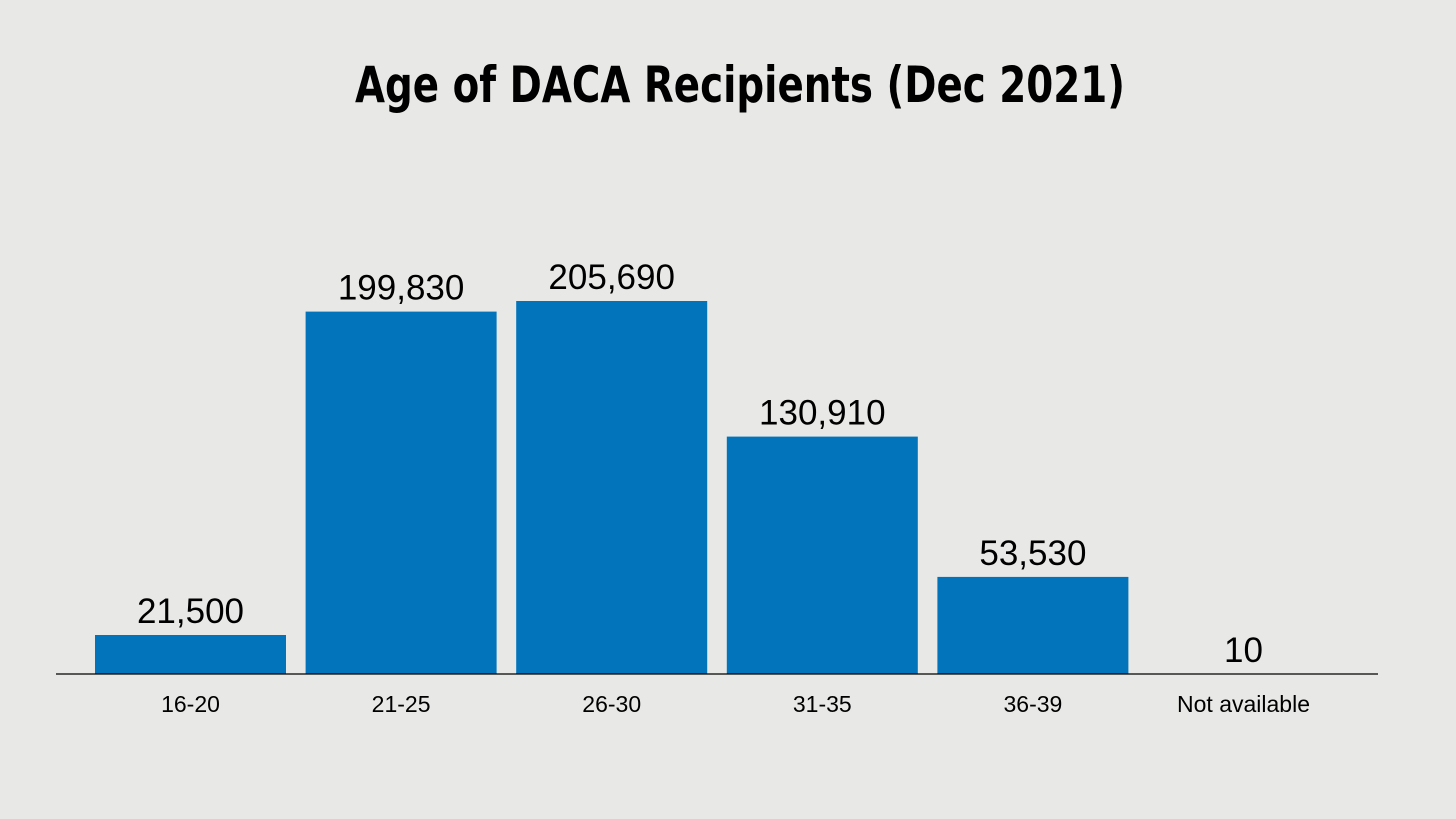  Describe the element at coordinates (611, 277) in the screenshot. I see `value-label-26-30: 205,690` at that location.